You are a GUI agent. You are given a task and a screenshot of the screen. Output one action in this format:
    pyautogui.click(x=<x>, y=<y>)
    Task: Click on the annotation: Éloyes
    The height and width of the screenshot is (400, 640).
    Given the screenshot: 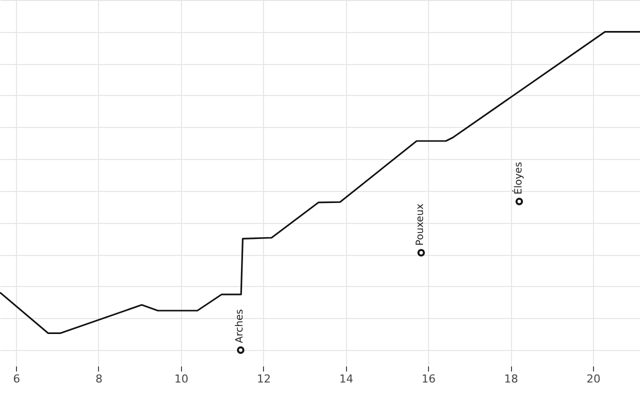 What is the action you would take?
    pyautogui.click(x=517, y=178)
    